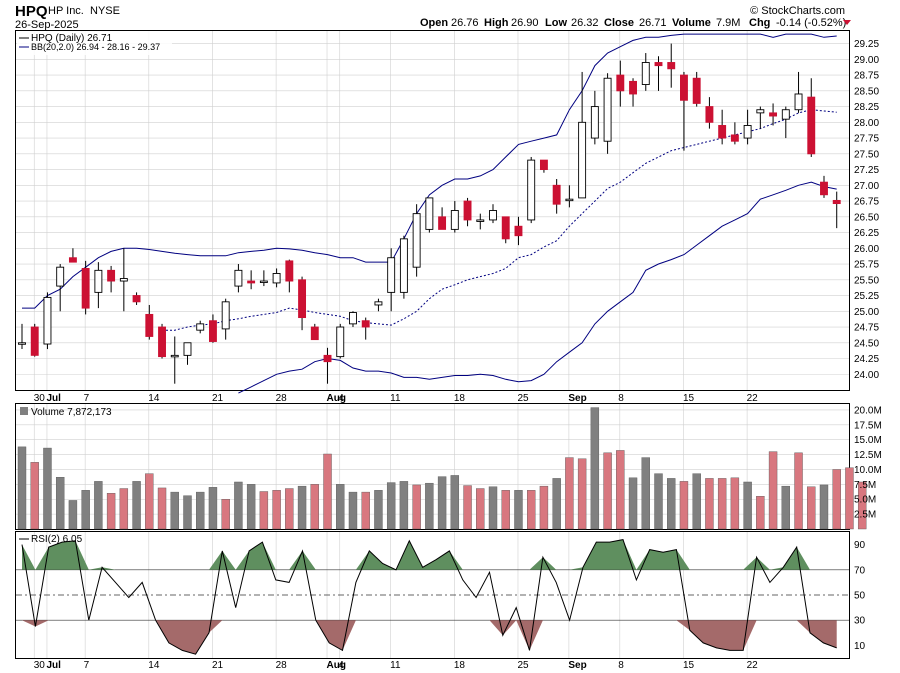 The width and height of the screenshot is (900, 673). I want to click on rsi-oversold-fill, so click(429, 637).